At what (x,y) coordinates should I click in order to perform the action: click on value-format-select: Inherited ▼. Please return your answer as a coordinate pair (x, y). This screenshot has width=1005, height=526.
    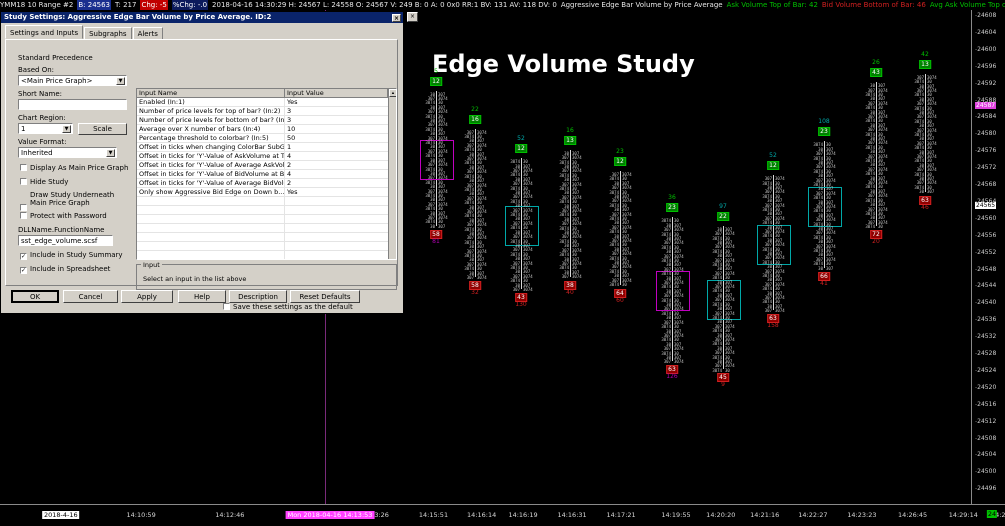
    Looking at the image, I should click on (67, 152).